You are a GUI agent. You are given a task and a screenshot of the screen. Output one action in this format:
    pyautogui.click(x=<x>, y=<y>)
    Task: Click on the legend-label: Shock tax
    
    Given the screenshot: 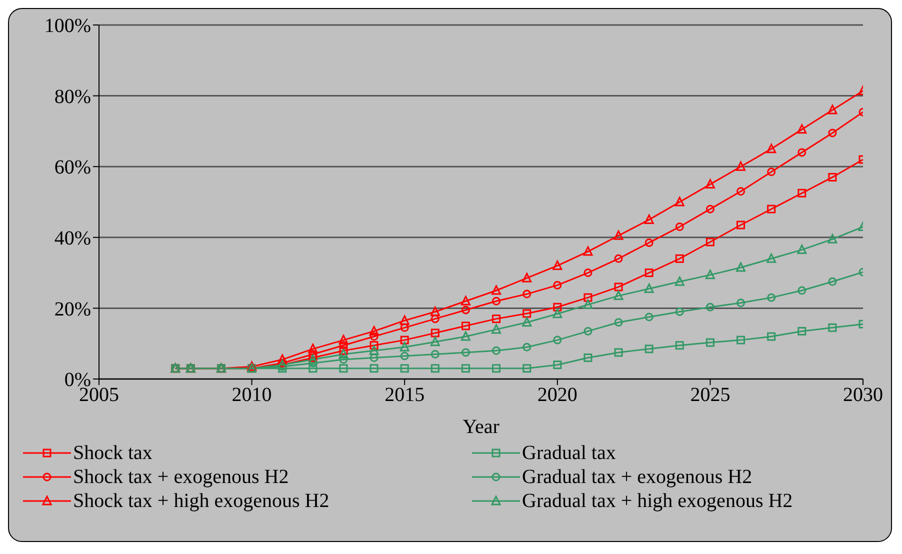 What is the action you would take?
    pyautogui.click(x=112, y=453)
    